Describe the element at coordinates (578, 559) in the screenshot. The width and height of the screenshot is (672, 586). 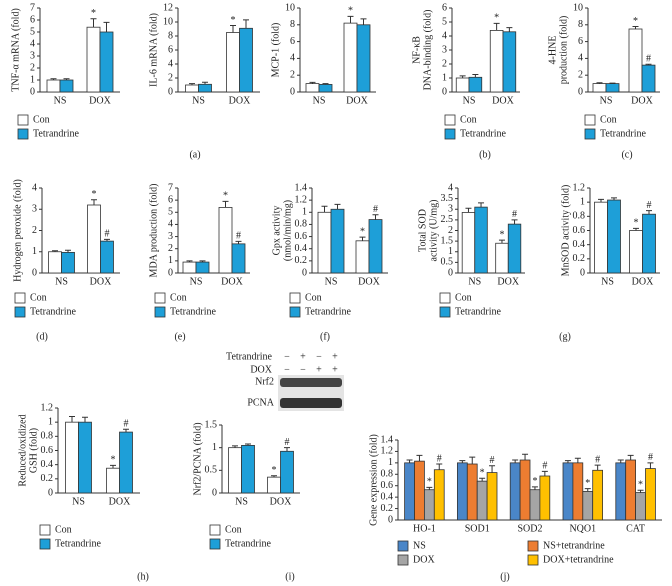
I see `legend-label: DOX+tetrandrine` at that location.